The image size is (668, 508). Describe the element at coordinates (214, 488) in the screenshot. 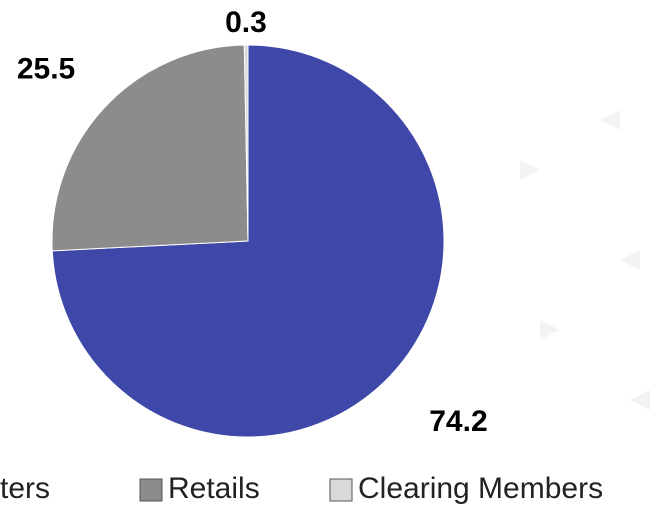

I see `legend-label: Retails` at that location.